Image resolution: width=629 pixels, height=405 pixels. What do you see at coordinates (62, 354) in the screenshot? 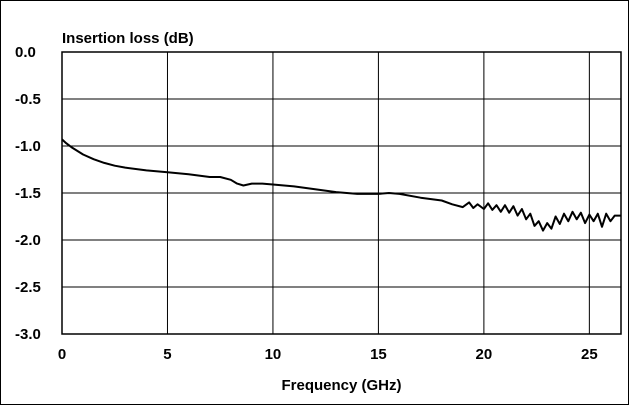
I see `x-tick-label: 0` at bounding box center [62, 354].